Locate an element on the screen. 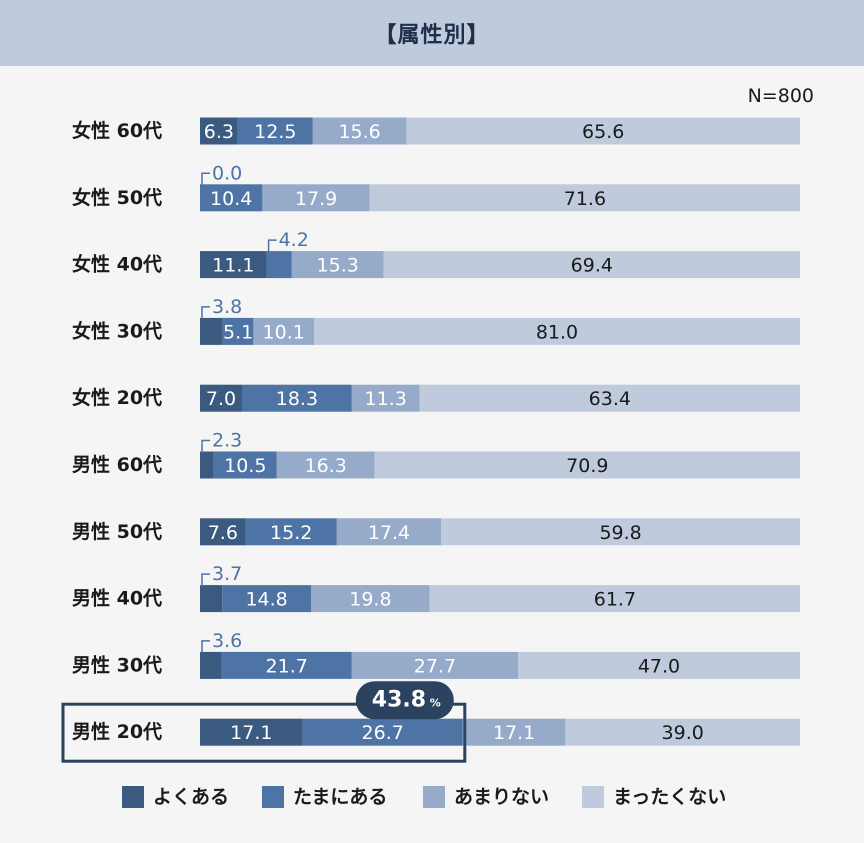  data-label: 14.8 is located at coordinates (266, 600).